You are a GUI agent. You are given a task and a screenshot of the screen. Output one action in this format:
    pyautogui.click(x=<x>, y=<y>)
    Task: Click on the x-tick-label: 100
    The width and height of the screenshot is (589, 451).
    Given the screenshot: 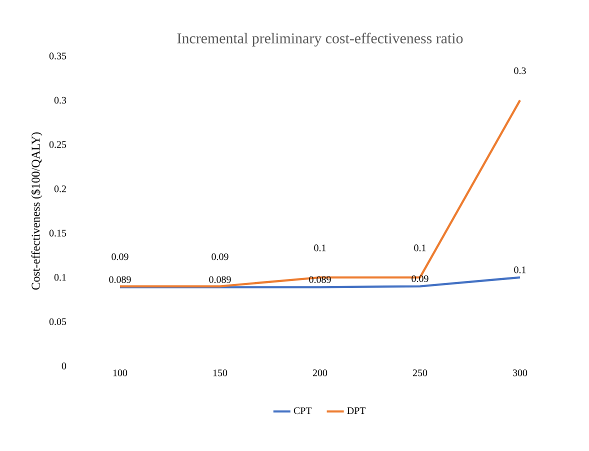 What is the action you would take?
    pyautogui.click(x=120, y=373)
    